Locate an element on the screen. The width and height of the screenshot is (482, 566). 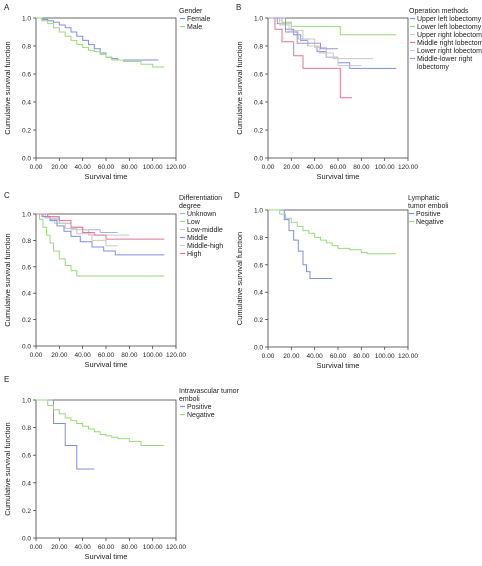
legend-title: Gender is located at coordinates (191, 11).